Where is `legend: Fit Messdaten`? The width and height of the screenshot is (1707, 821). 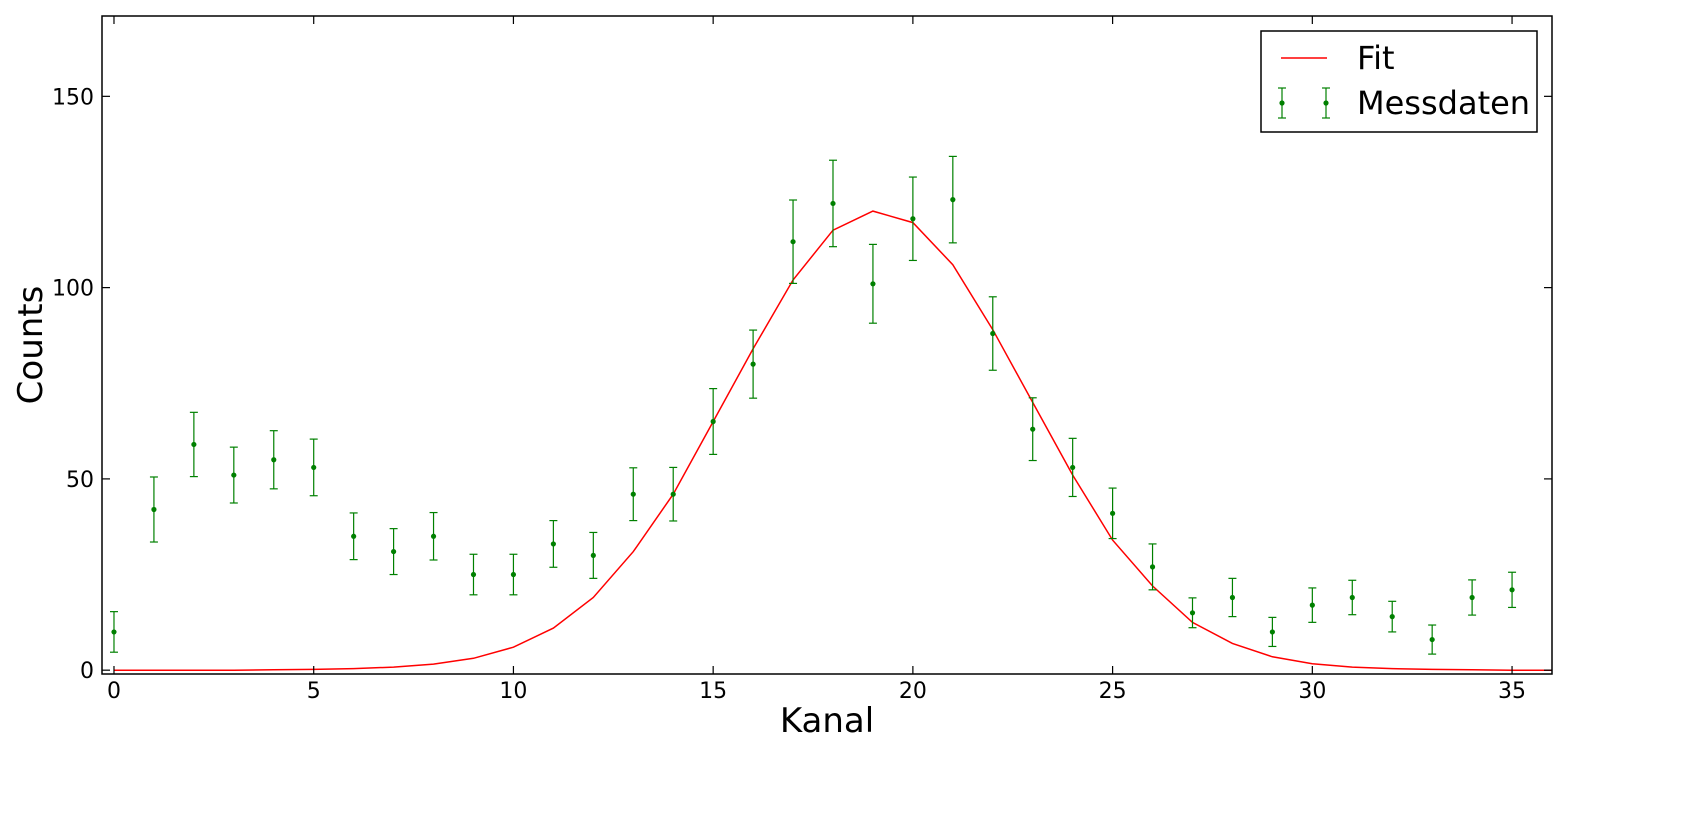
legend: Fit Messdaten is located at coordinates (1399, 81).